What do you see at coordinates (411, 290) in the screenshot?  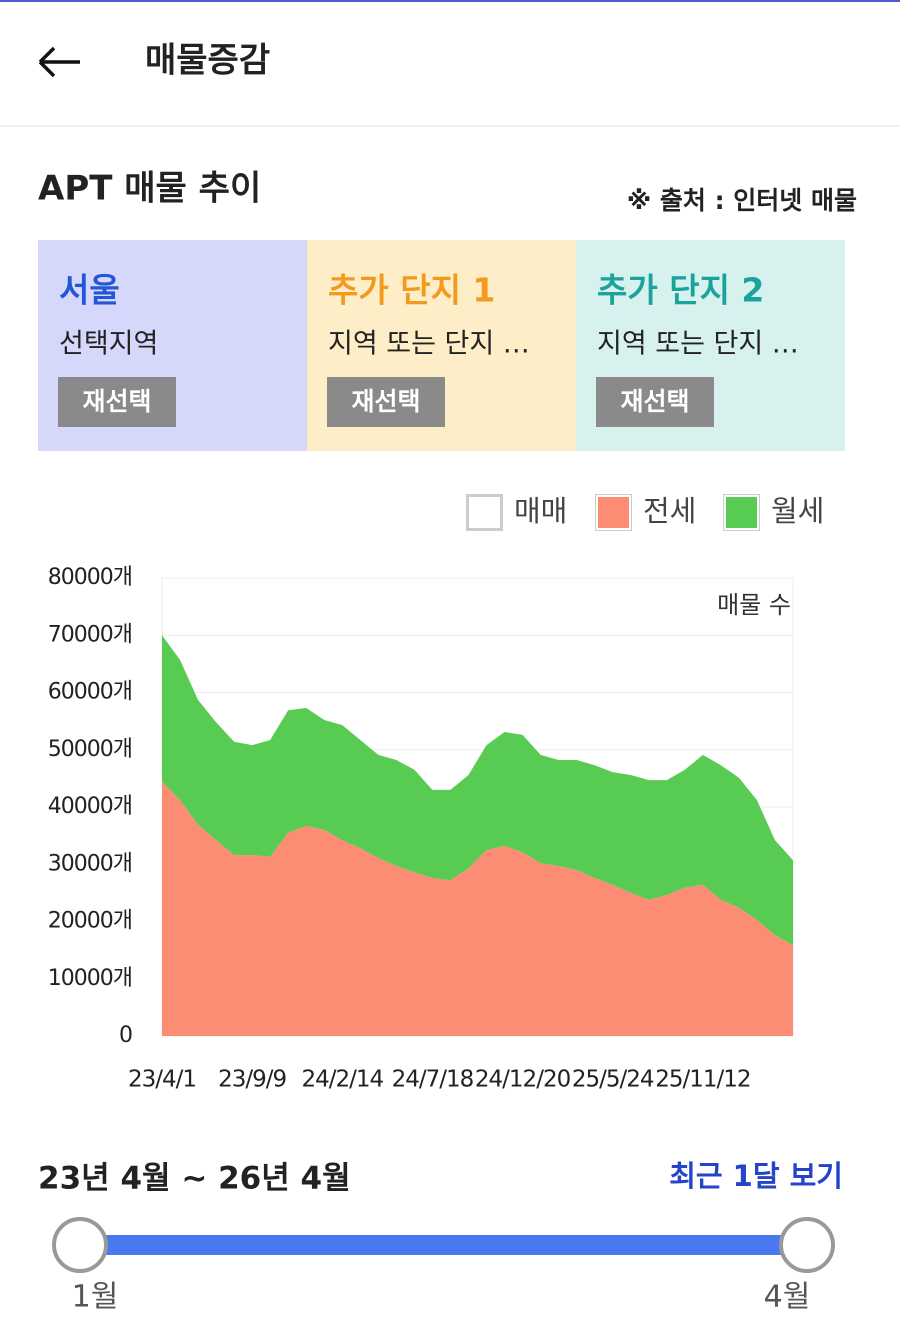 I see `selector-title: 추가 단지 1` at bounding box center [411, 290].